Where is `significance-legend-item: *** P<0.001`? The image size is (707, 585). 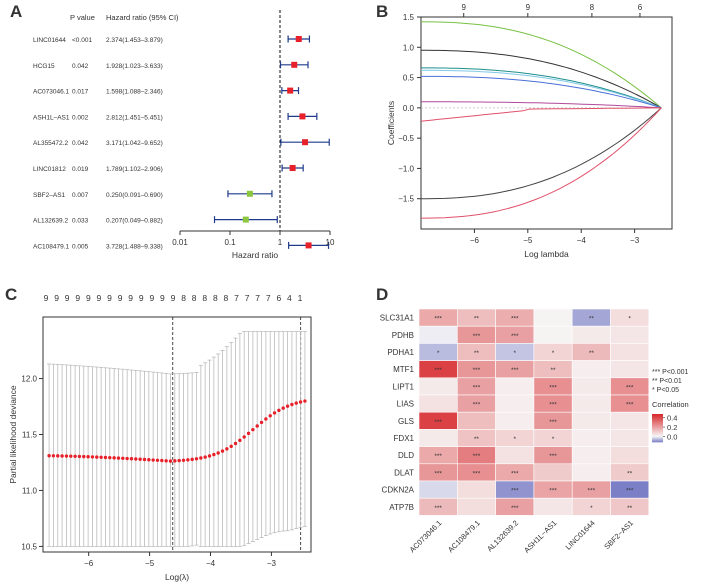
significance-legend-item: *** P<0.001 is located at coordinates (670, 372).